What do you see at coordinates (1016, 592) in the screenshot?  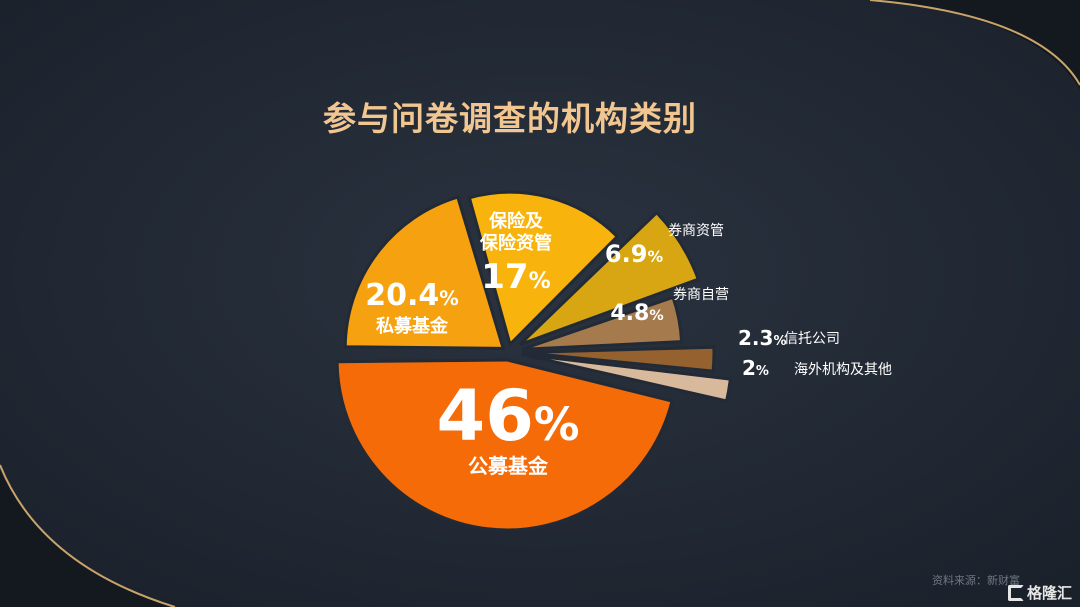 I see `logo-g-icon` at bounding box center [1016, 592].